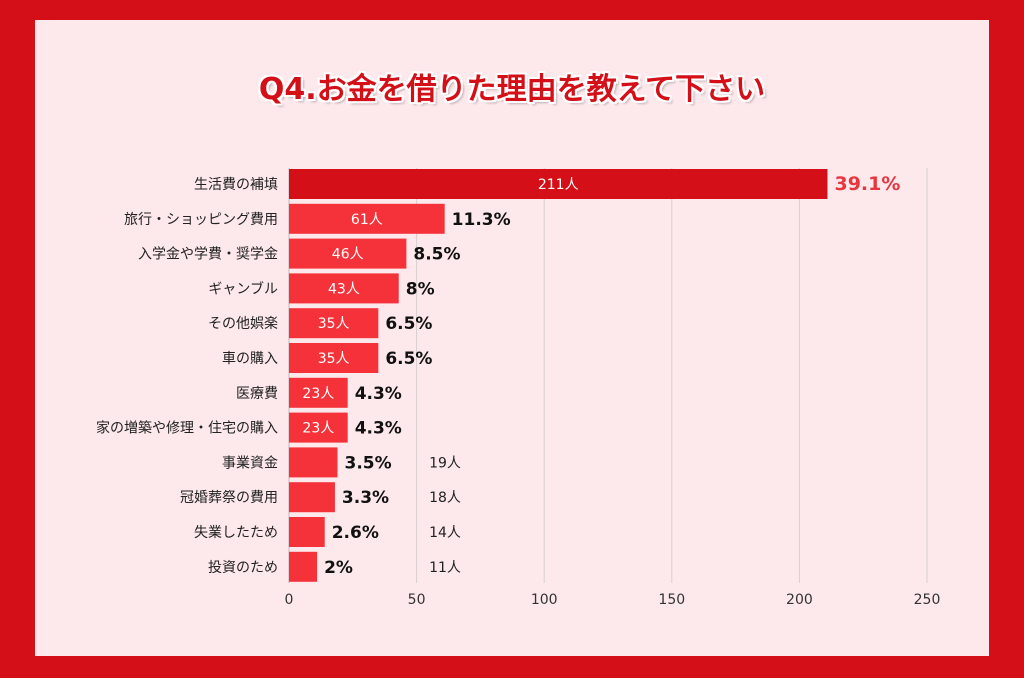  I want to click on category-label: ギャンブル, so click(243, 288).